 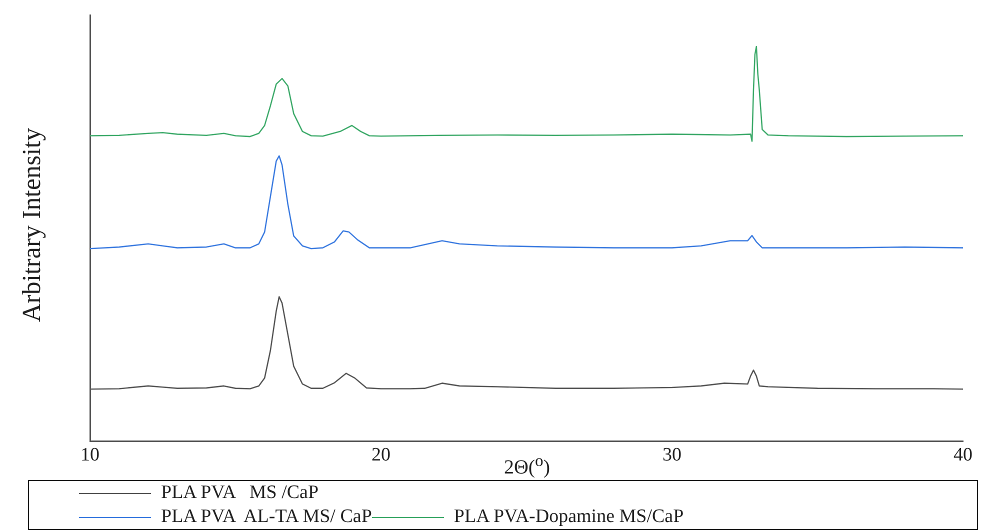 I want to click on x-tick-label: 10, so click(x=90, y=455).